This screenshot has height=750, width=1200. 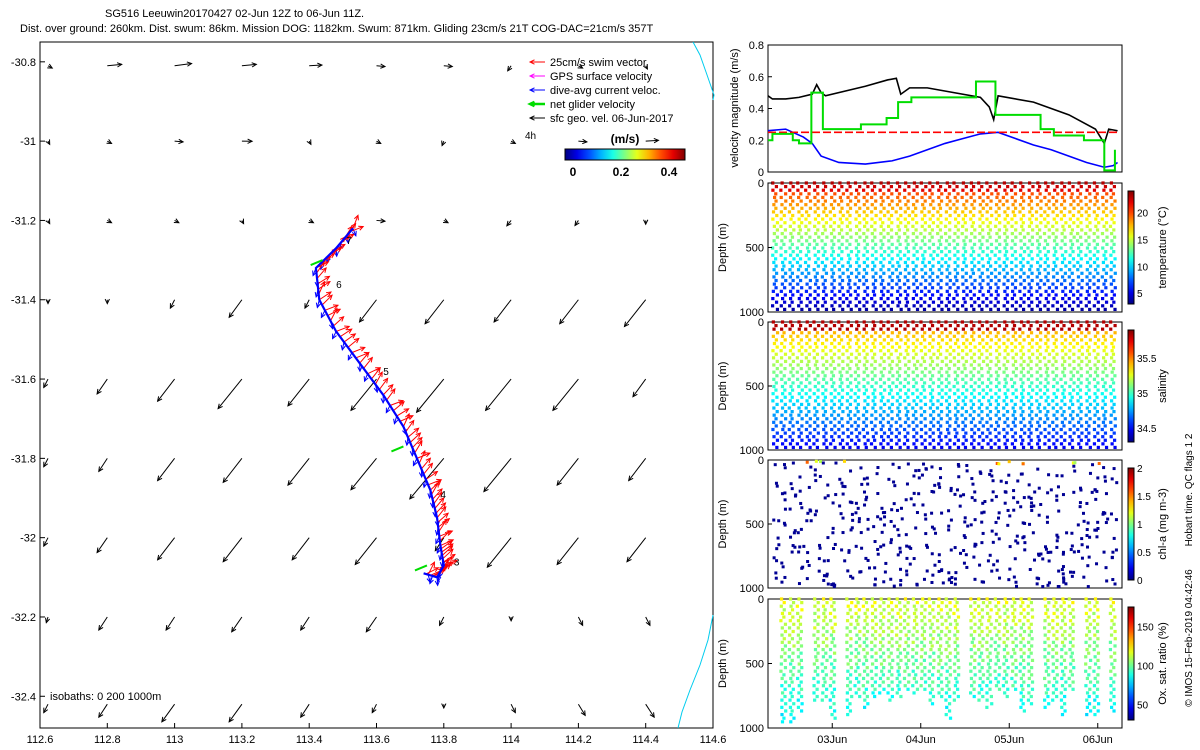 I want to click on surface-velocity-arrow-head, so click(x=48, y=301).